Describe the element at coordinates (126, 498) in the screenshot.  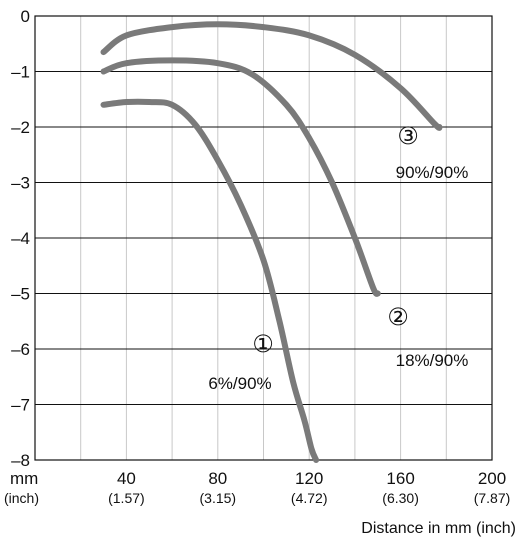
I see `x-tick-sublabel: (1.57)` at that location.